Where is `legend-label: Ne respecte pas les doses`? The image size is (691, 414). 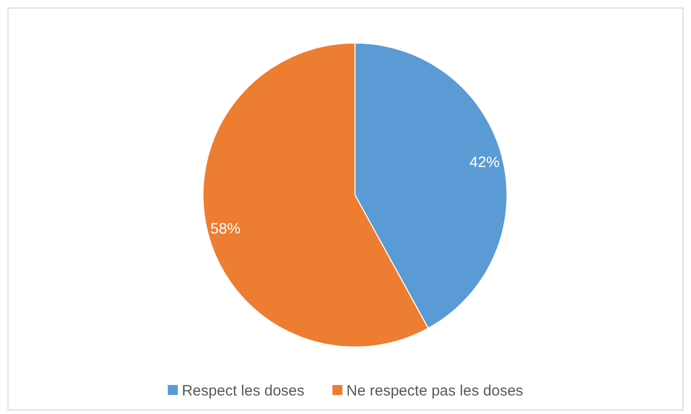 legend-label: Ne respecte pas les doses is located at coordinates (435, 391).